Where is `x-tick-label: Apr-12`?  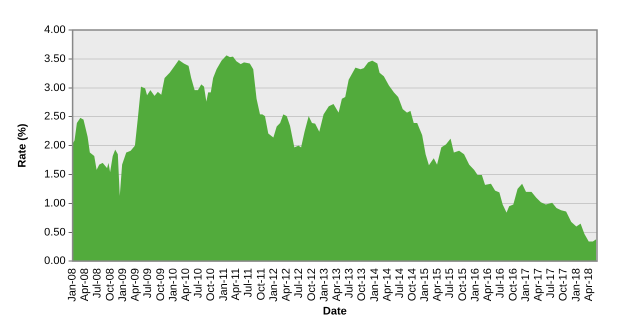
x-tick-label: Apr-12 is located at coordinates (286, 285).